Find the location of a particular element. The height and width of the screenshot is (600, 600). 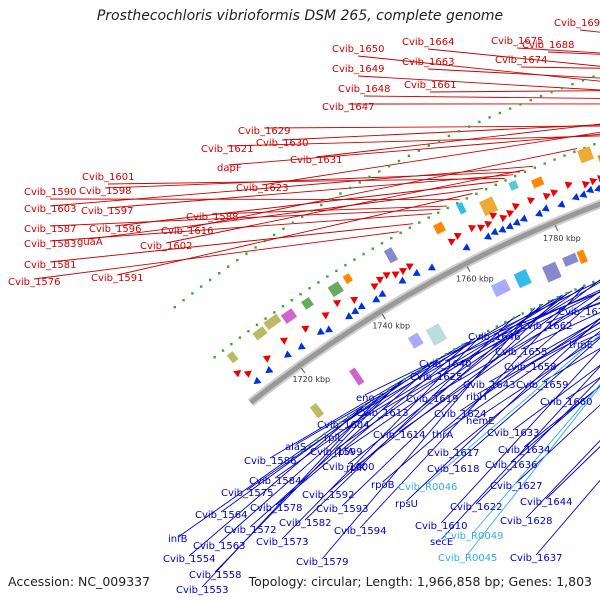

forward-gene-label: Cvib_1590 is located at coordinates (50, 192).